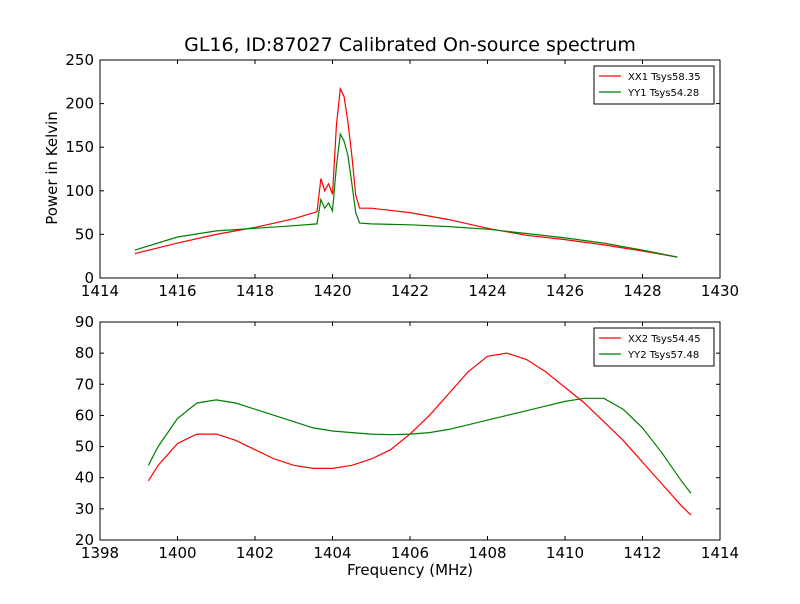 The height and width of the screenshot is (604, 800). I want to click on top-y-tick-label: 50, so click(84, 234).